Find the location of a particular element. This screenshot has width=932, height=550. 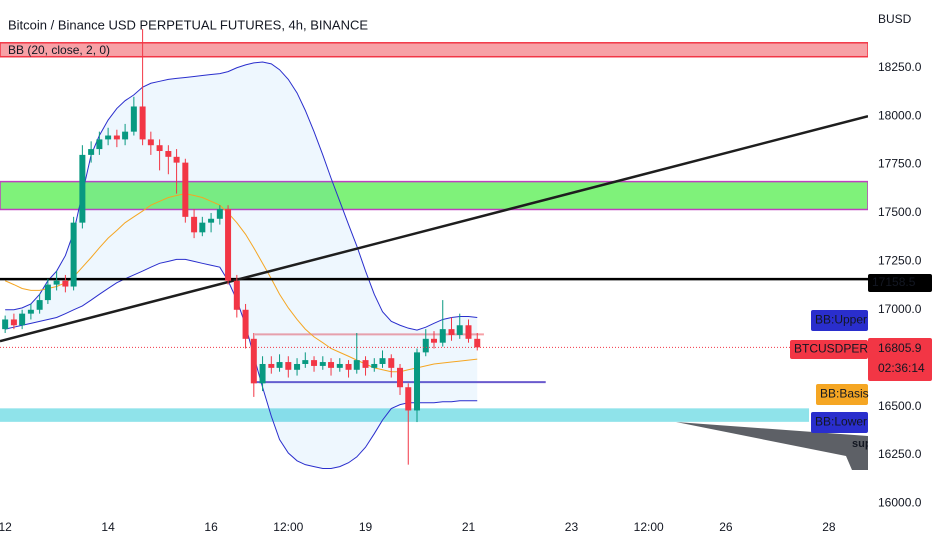

time-axis is located at coordinates (434, 532).